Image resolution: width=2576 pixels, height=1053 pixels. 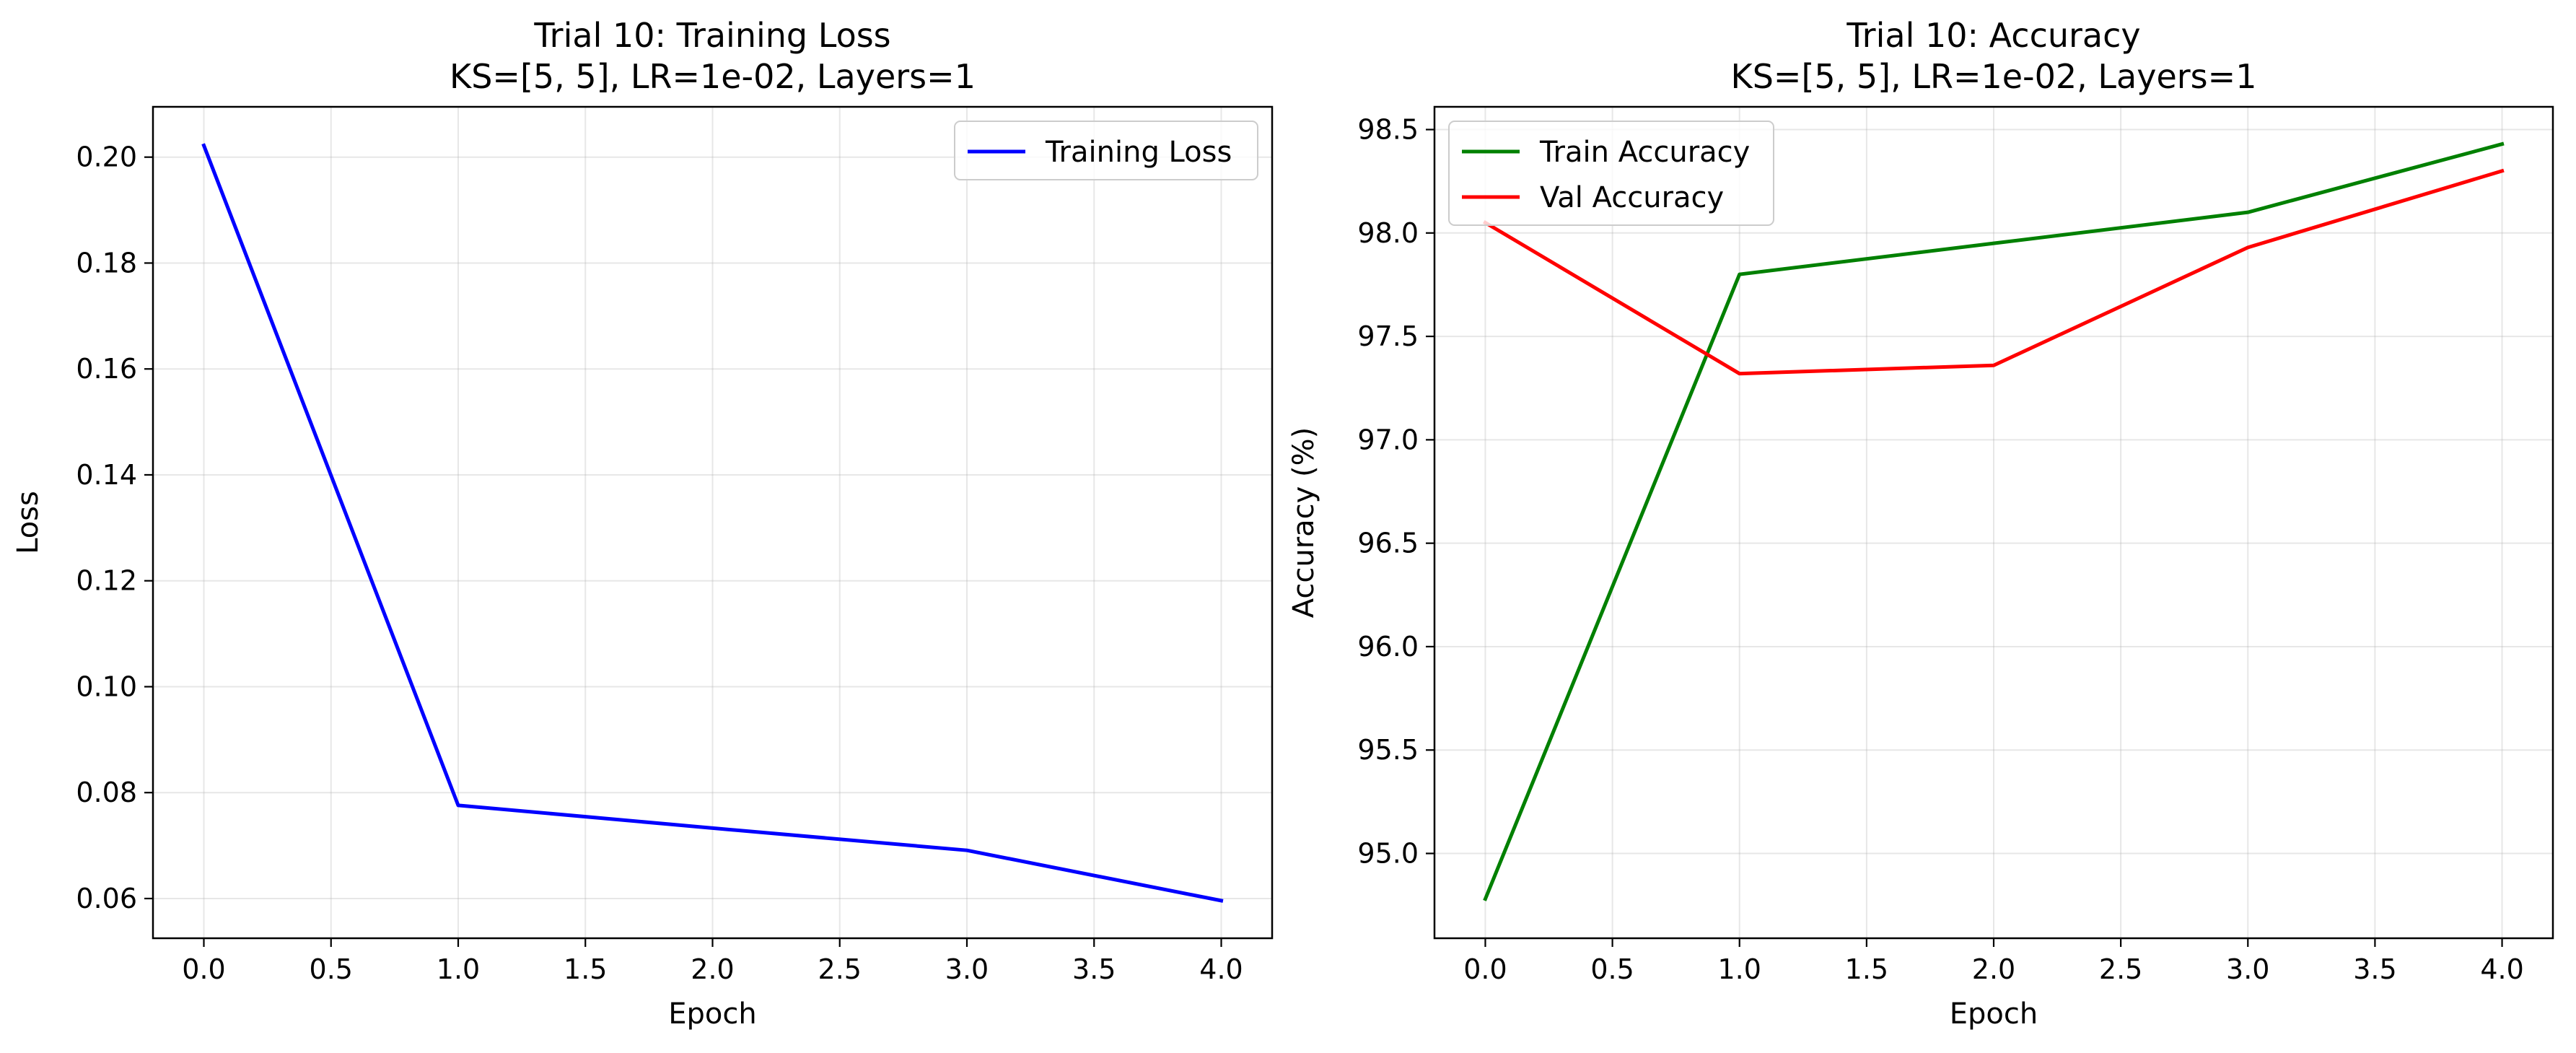 I want to click on y-tick-label: 97.0, so click(x=1388, y=439).